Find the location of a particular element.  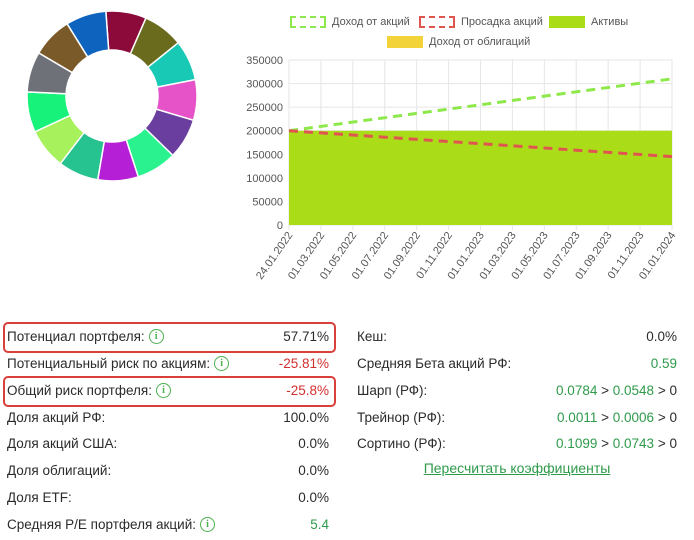

metric-value: 100.0% is located at coordinates (306, 417).